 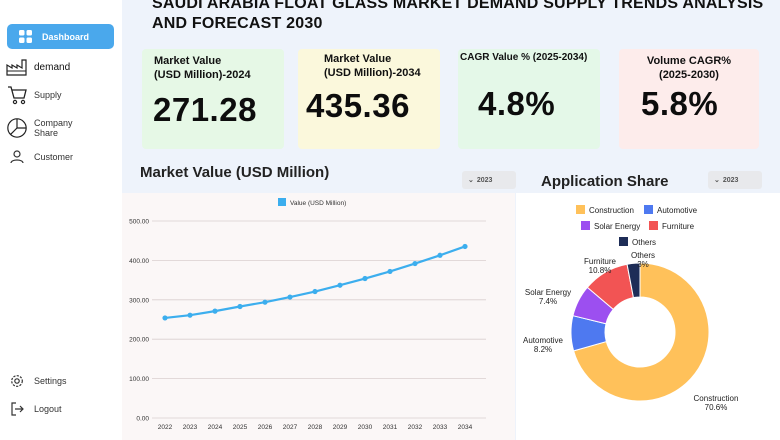 I want to click on sidebar-item-label: Company Share, so click(x=53, y=128).